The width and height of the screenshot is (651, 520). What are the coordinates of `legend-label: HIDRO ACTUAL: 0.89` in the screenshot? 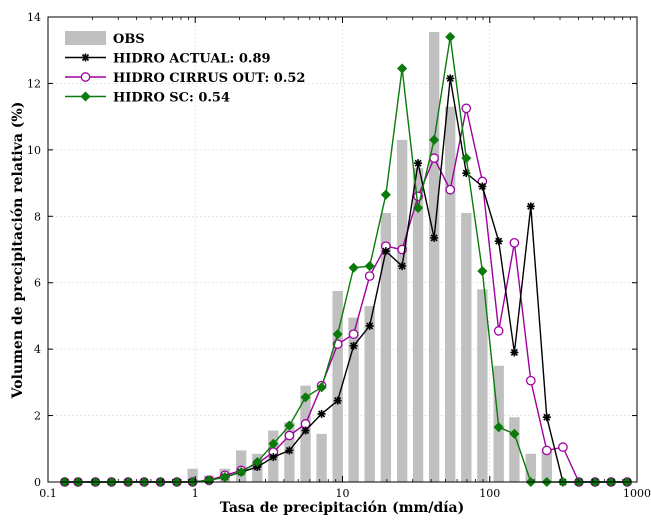 It's located at (192, 59).